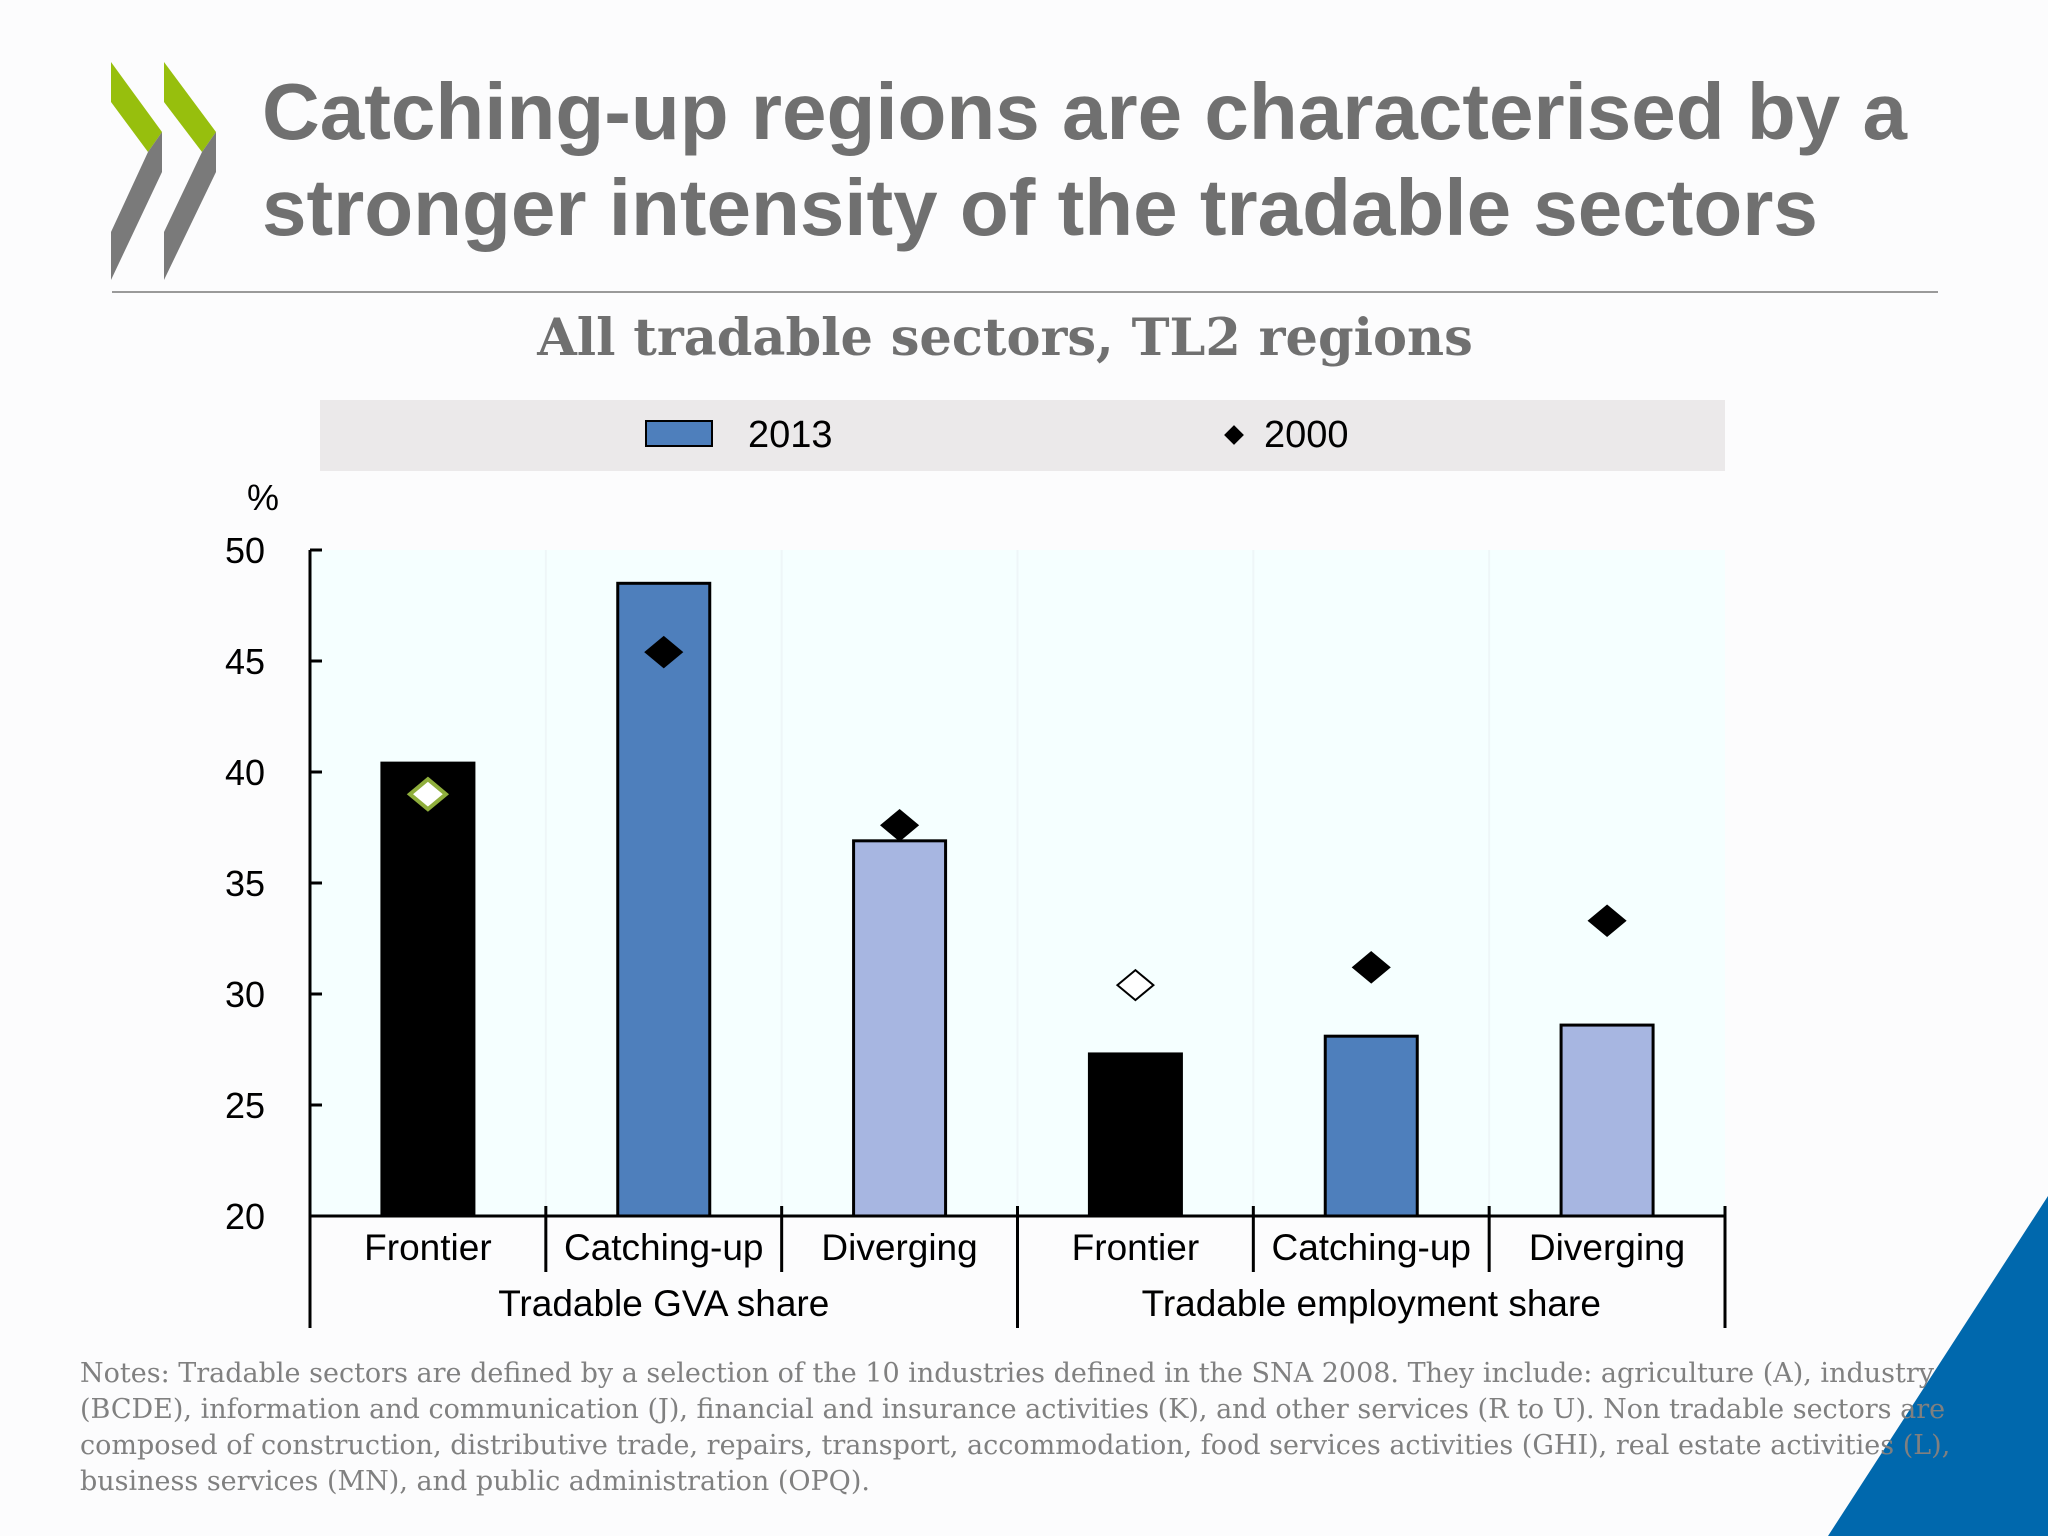 This screenshot has width=2048, height=1536. Describe the element at coordinates (190, 107) in the screenshot. I see `logo-chevron-right-green` at that location.